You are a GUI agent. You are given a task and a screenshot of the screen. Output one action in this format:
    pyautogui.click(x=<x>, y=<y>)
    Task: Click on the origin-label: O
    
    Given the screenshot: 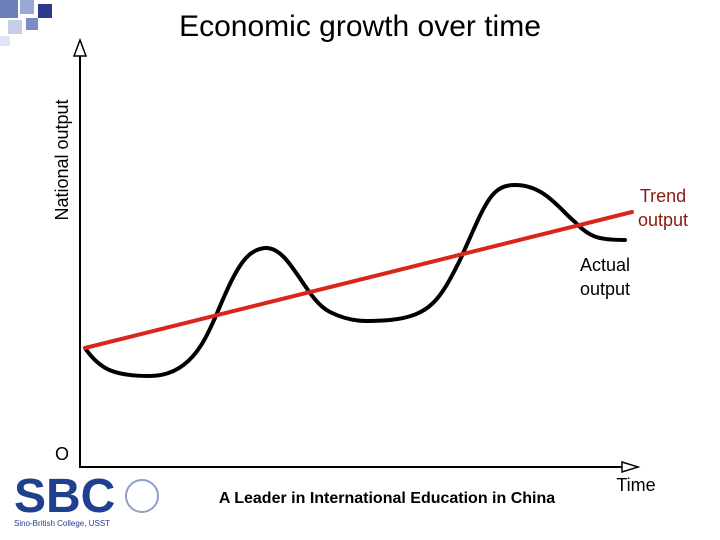 What is the action you would take?
    pyautogui.click(x=62, y=454)
    